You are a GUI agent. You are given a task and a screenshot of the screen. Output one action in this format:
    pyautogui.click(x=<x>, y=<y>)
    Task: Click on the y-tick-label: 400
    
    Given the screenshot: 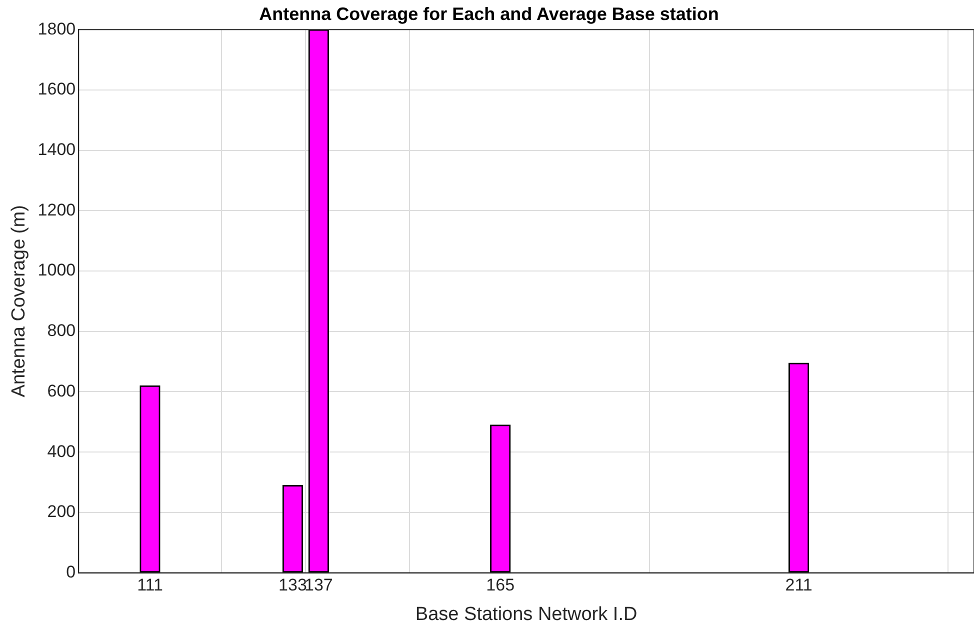 What is the action you would take?
    pyautogui.click(x=61, y=451)
    